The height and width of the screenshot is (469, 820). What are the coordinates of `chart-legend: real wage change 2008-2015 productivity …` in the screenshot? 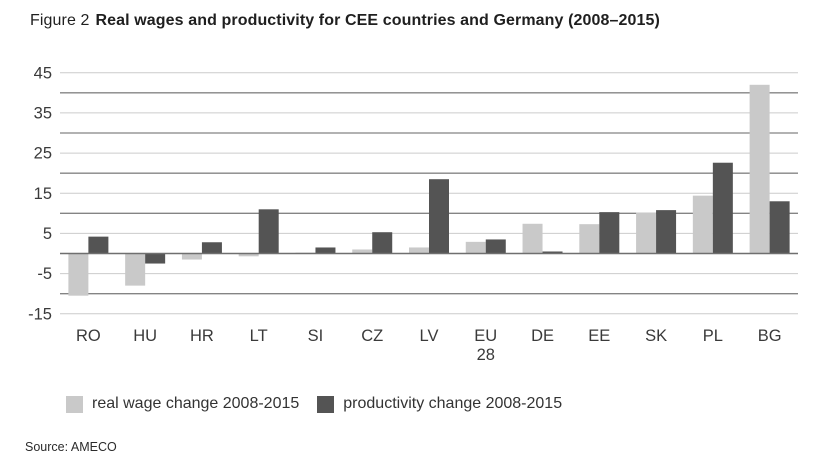 It's located at (318, 404).